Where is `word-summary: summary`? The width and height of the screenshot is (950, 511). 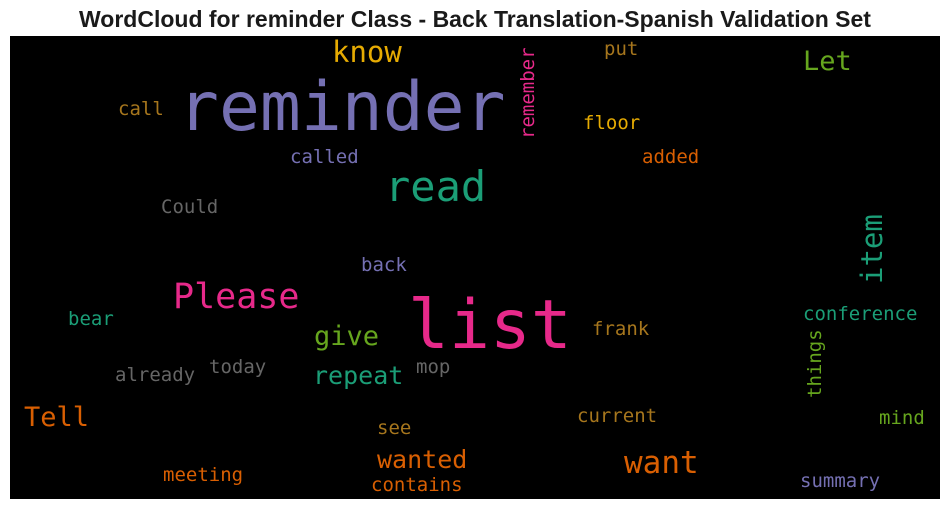 word-summary: summary is located at coordinates (840, 481).